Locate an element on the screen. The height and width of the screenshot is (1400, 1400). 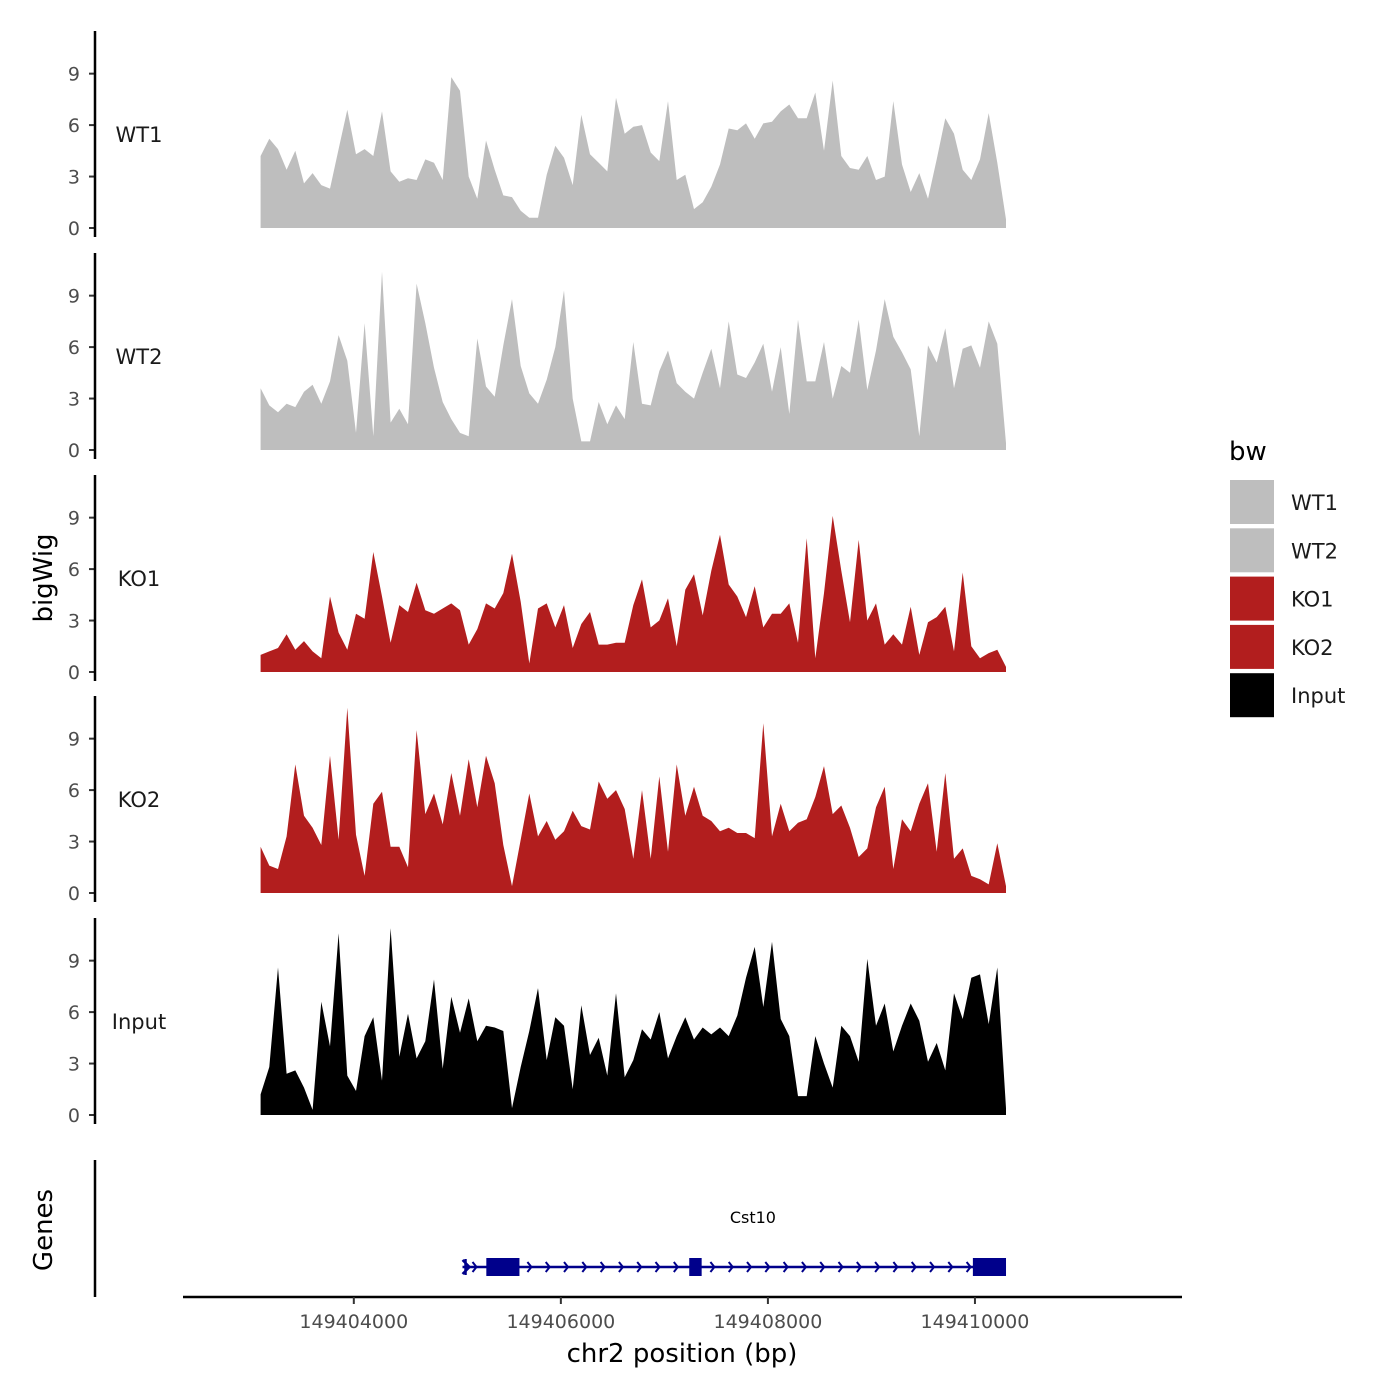
x-tick-label-149406000: 149406000 is located at coordinates (560, 1322).